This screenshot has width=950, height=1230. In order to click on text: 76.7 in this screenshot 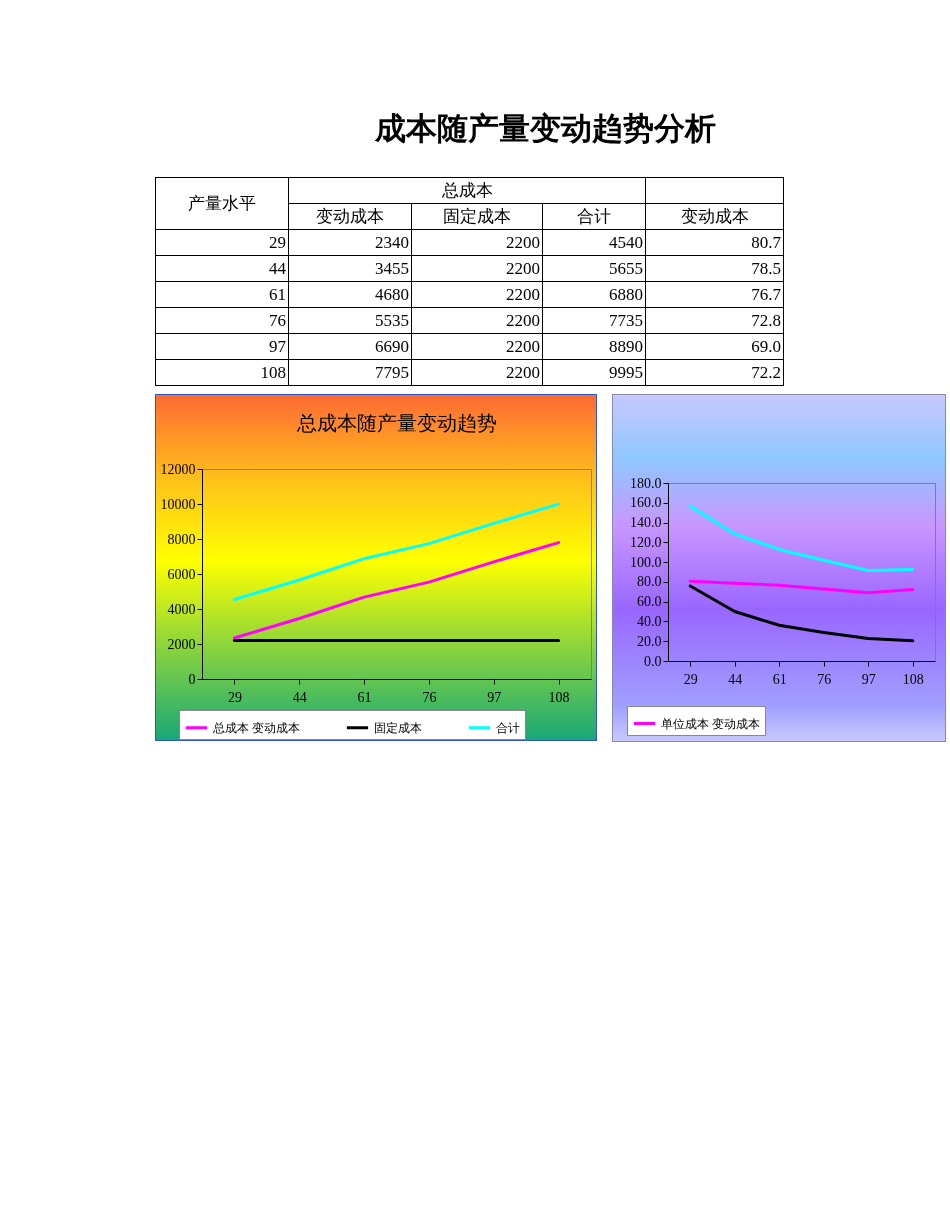, I will do `click(714, 294)`.